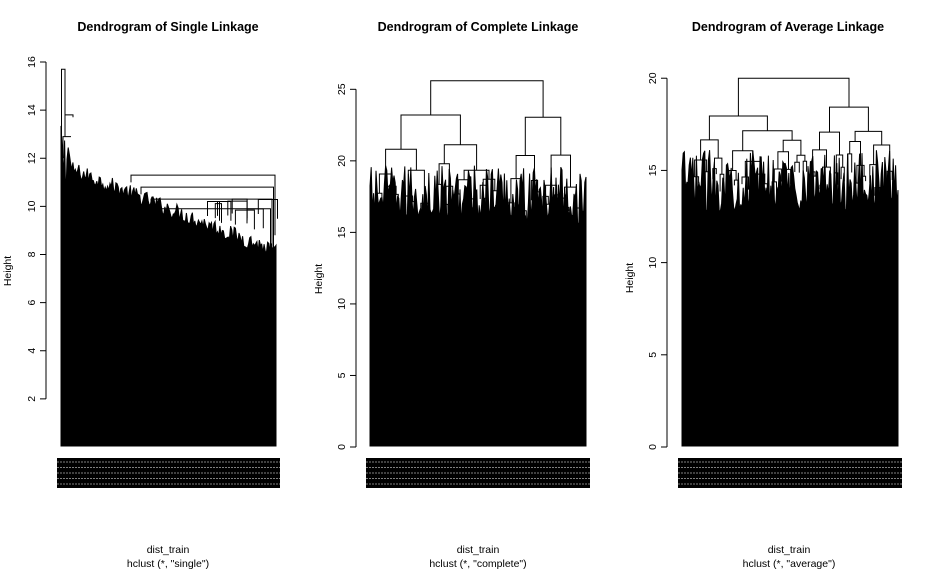  I want to click on y-tick-label: 6, so click(32, 303).